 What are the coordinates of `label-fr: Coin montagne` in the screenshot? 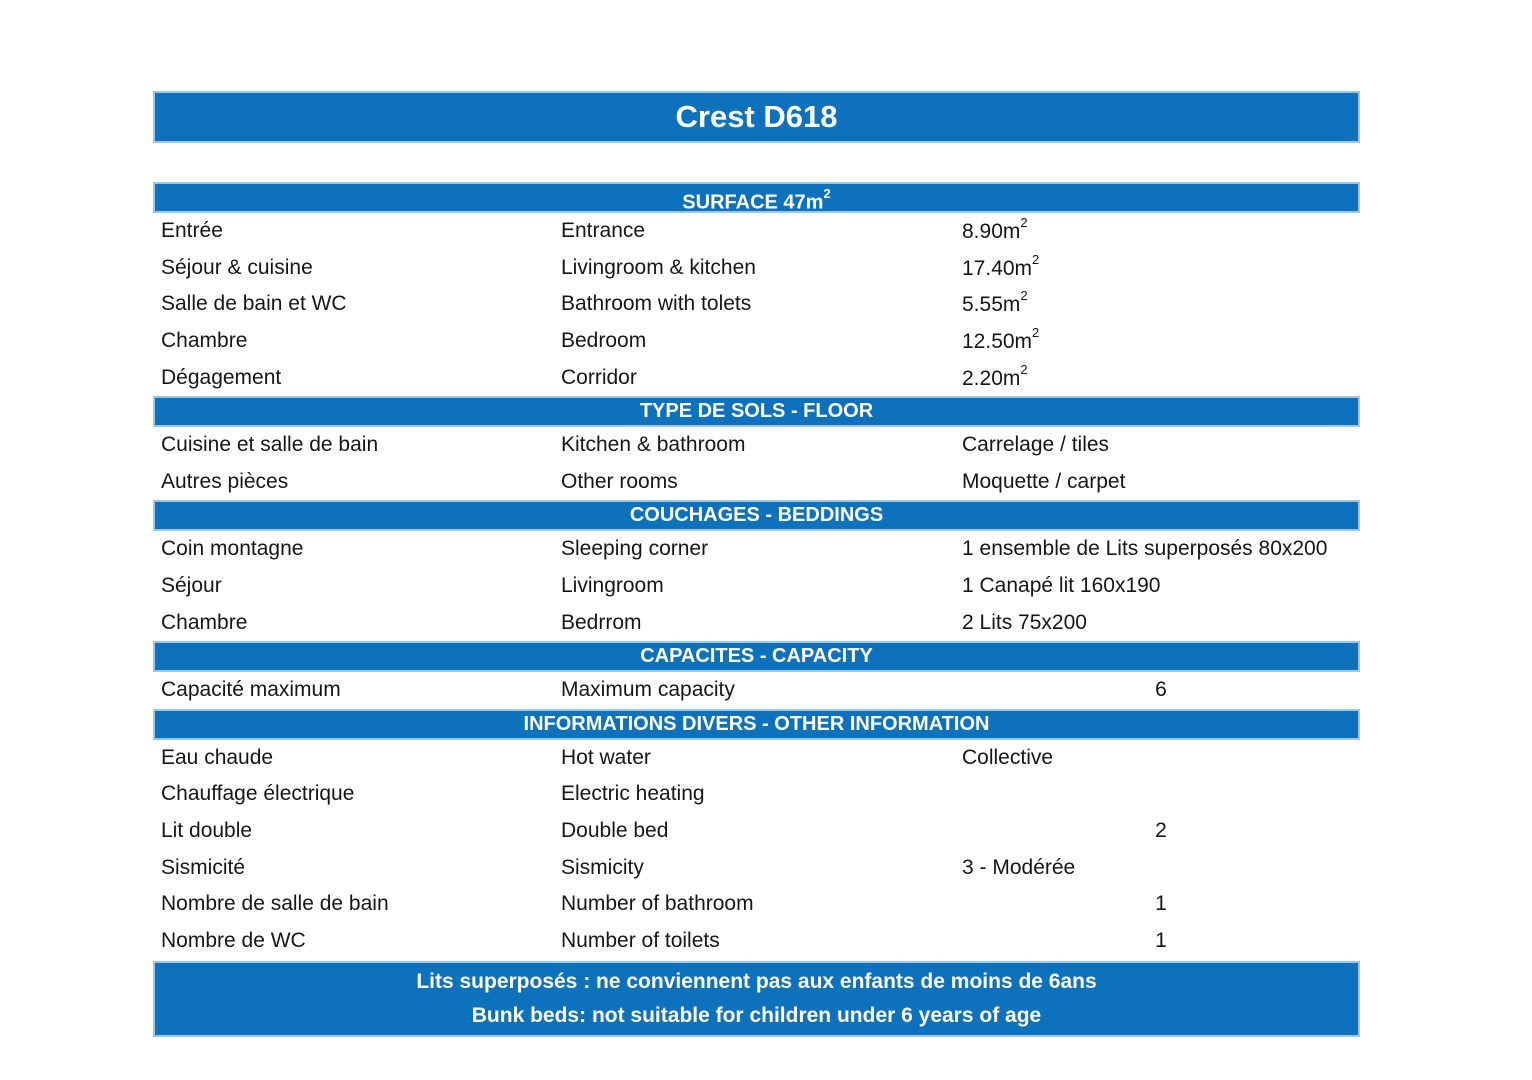 It's located at (232, 549).